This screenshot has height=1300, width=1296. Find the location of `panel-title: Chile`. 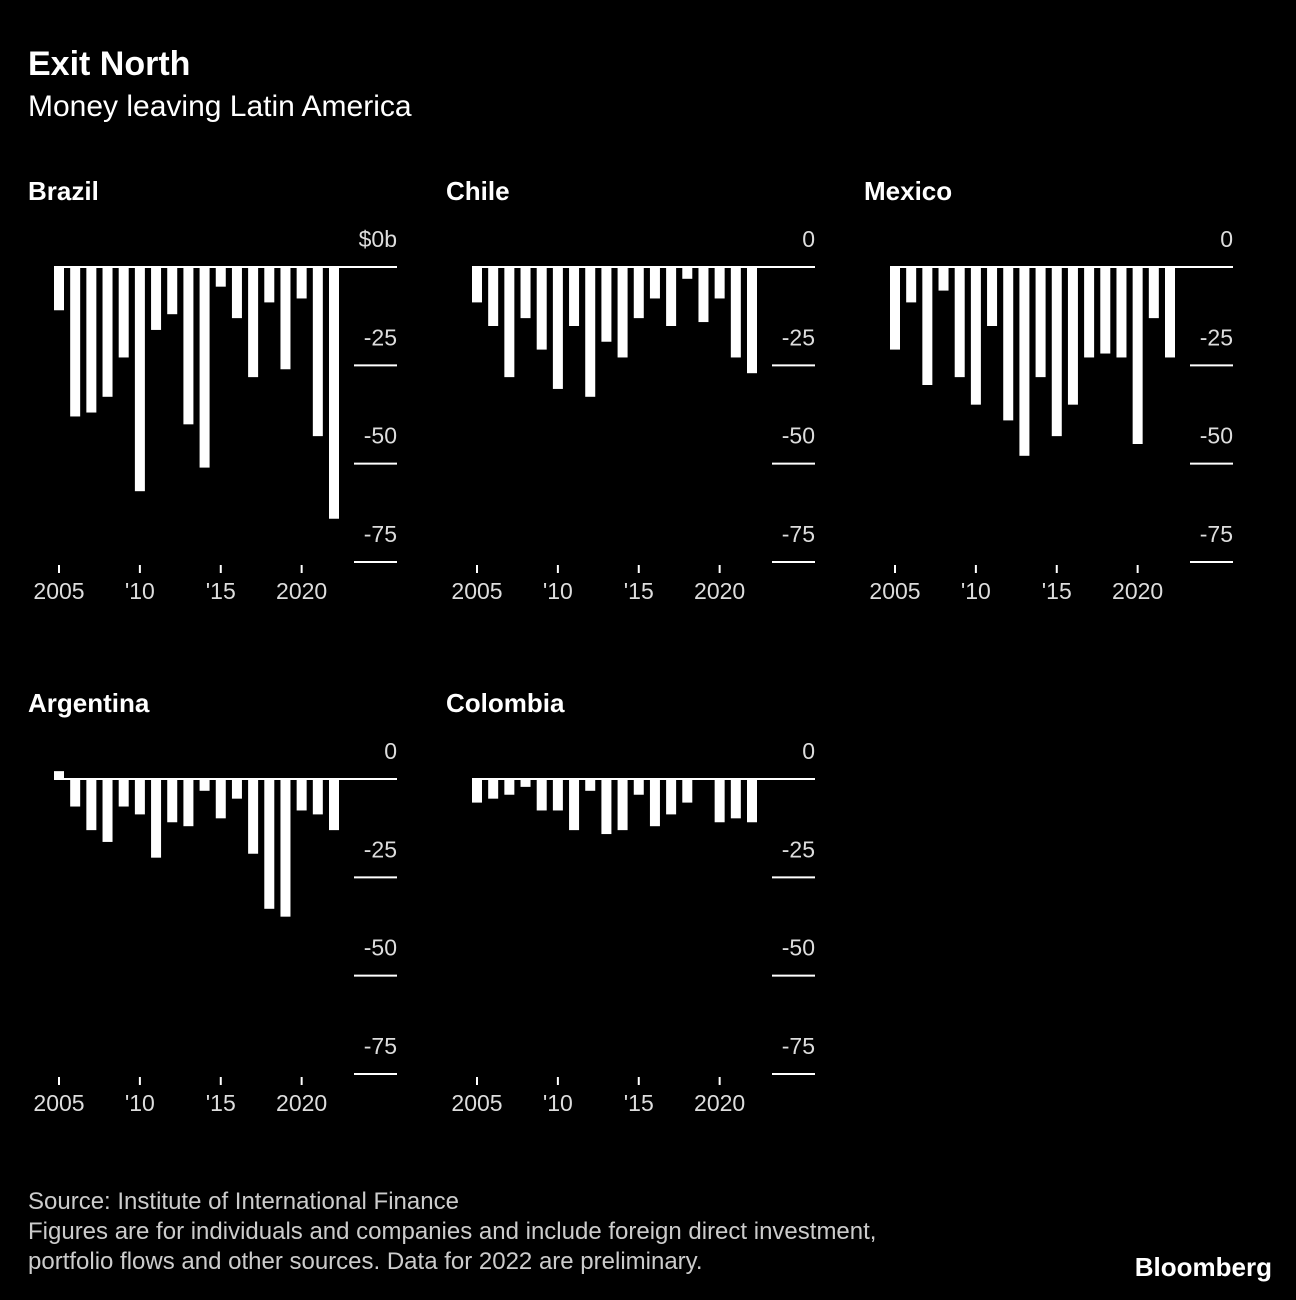

panel-title: Chile is located at coordinates (478, 191).